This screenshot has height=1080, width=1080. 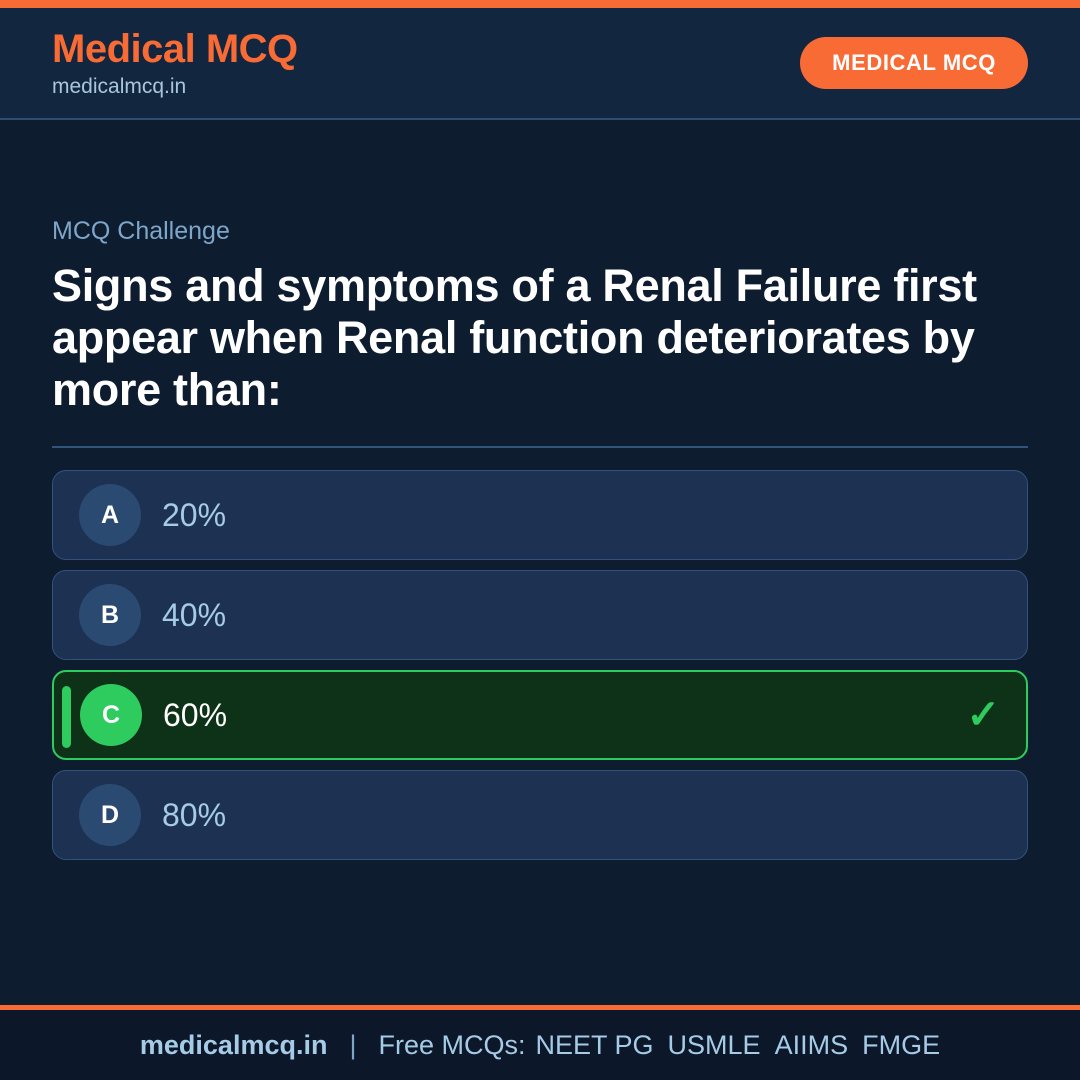 I want to click on correct-accent-bar, so click(x=66, y=717).